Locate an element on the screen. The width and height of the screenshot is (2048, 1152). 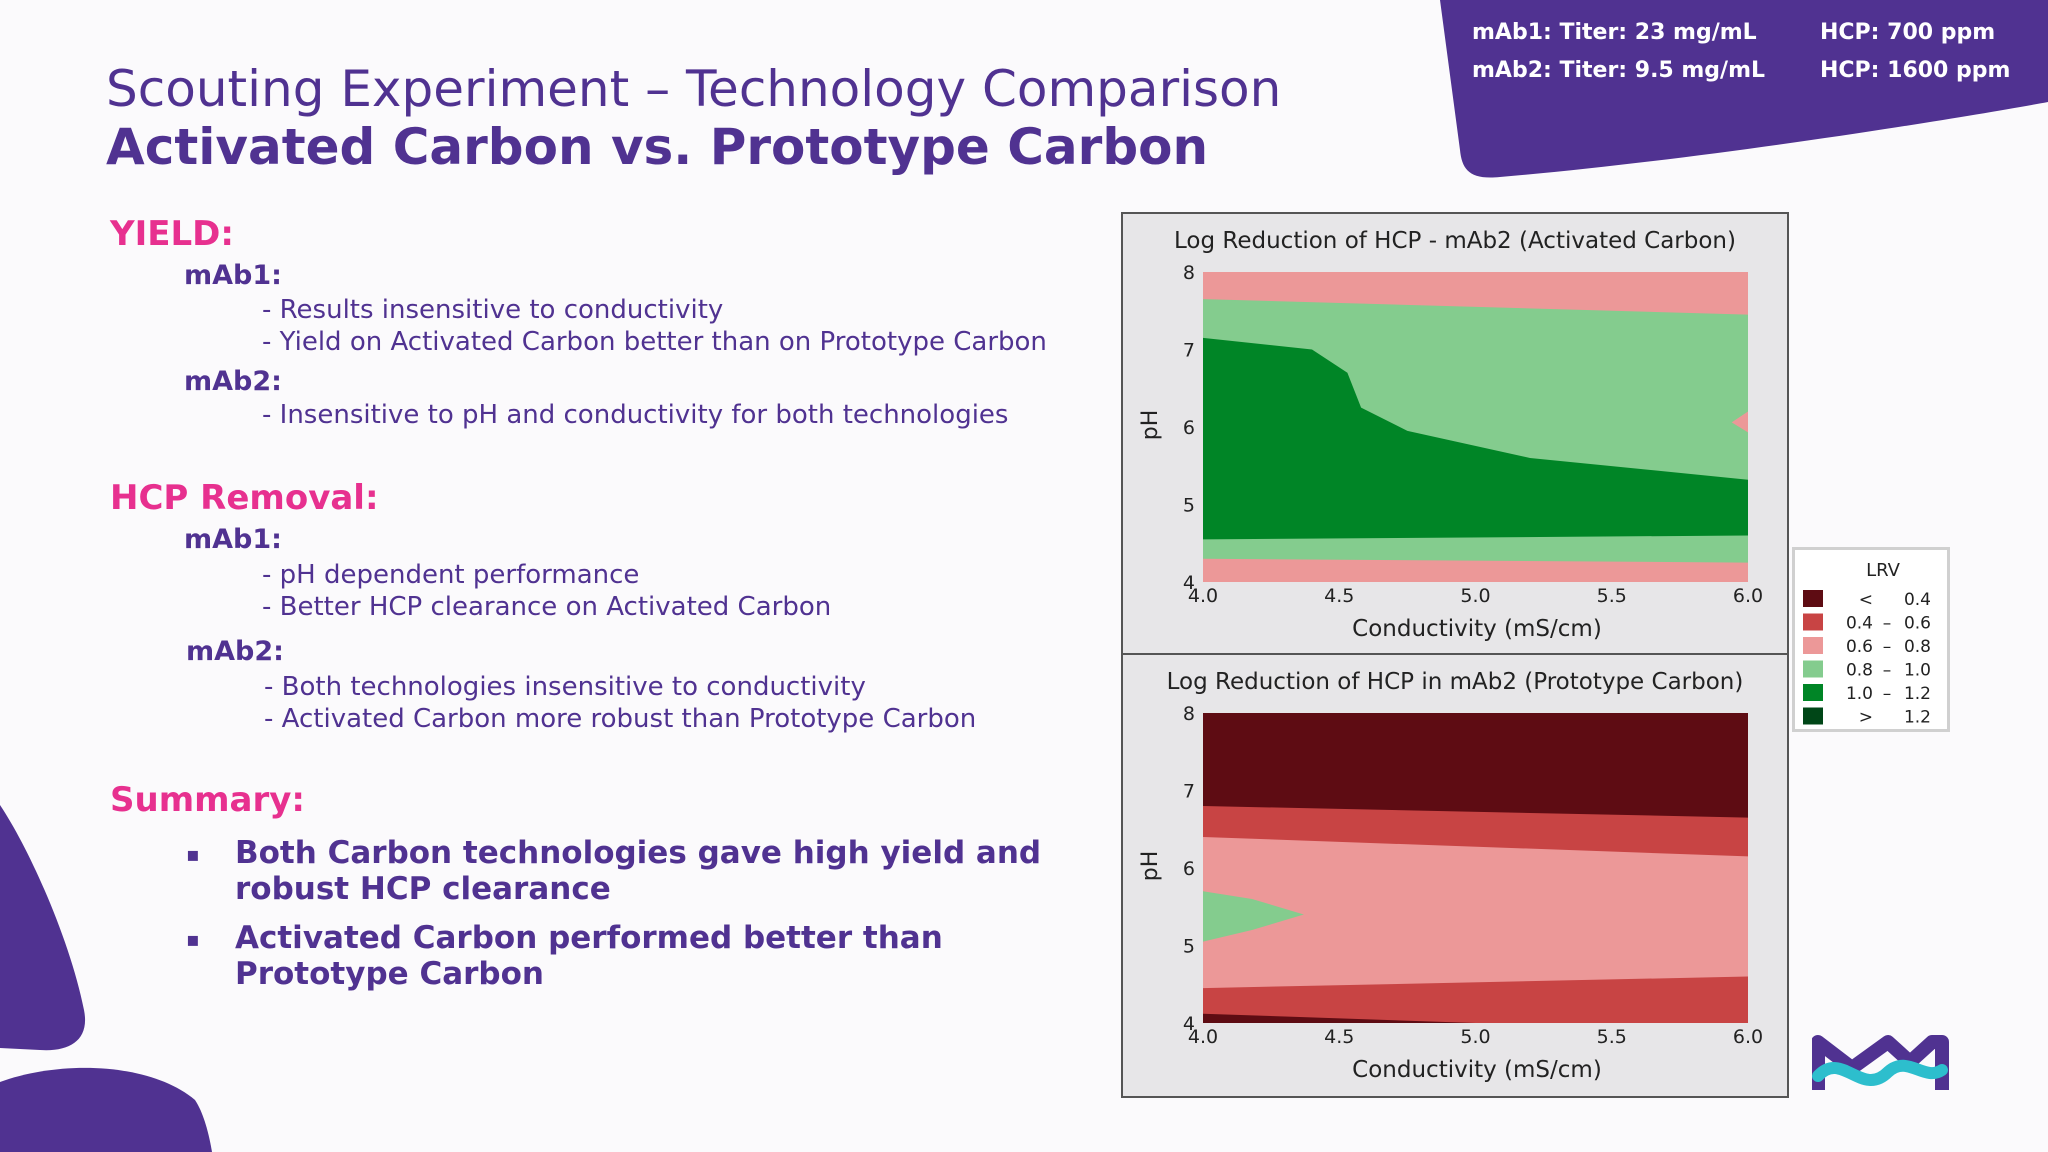
left-blob-shape is located at coordinates (43, 928).